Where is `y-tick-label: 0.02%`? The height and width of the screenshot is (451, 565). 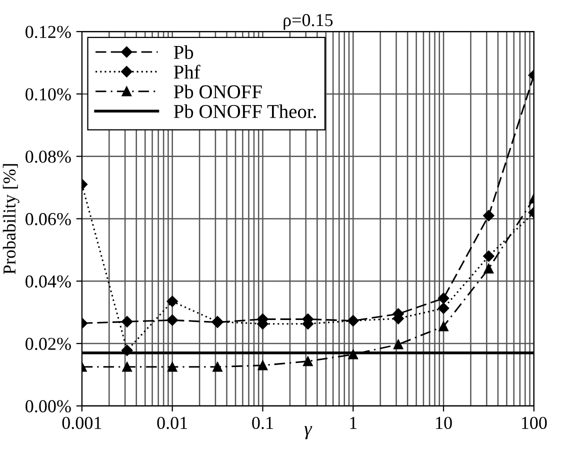 y-tick-label: 0.02% is located at coordinates (48, 344).